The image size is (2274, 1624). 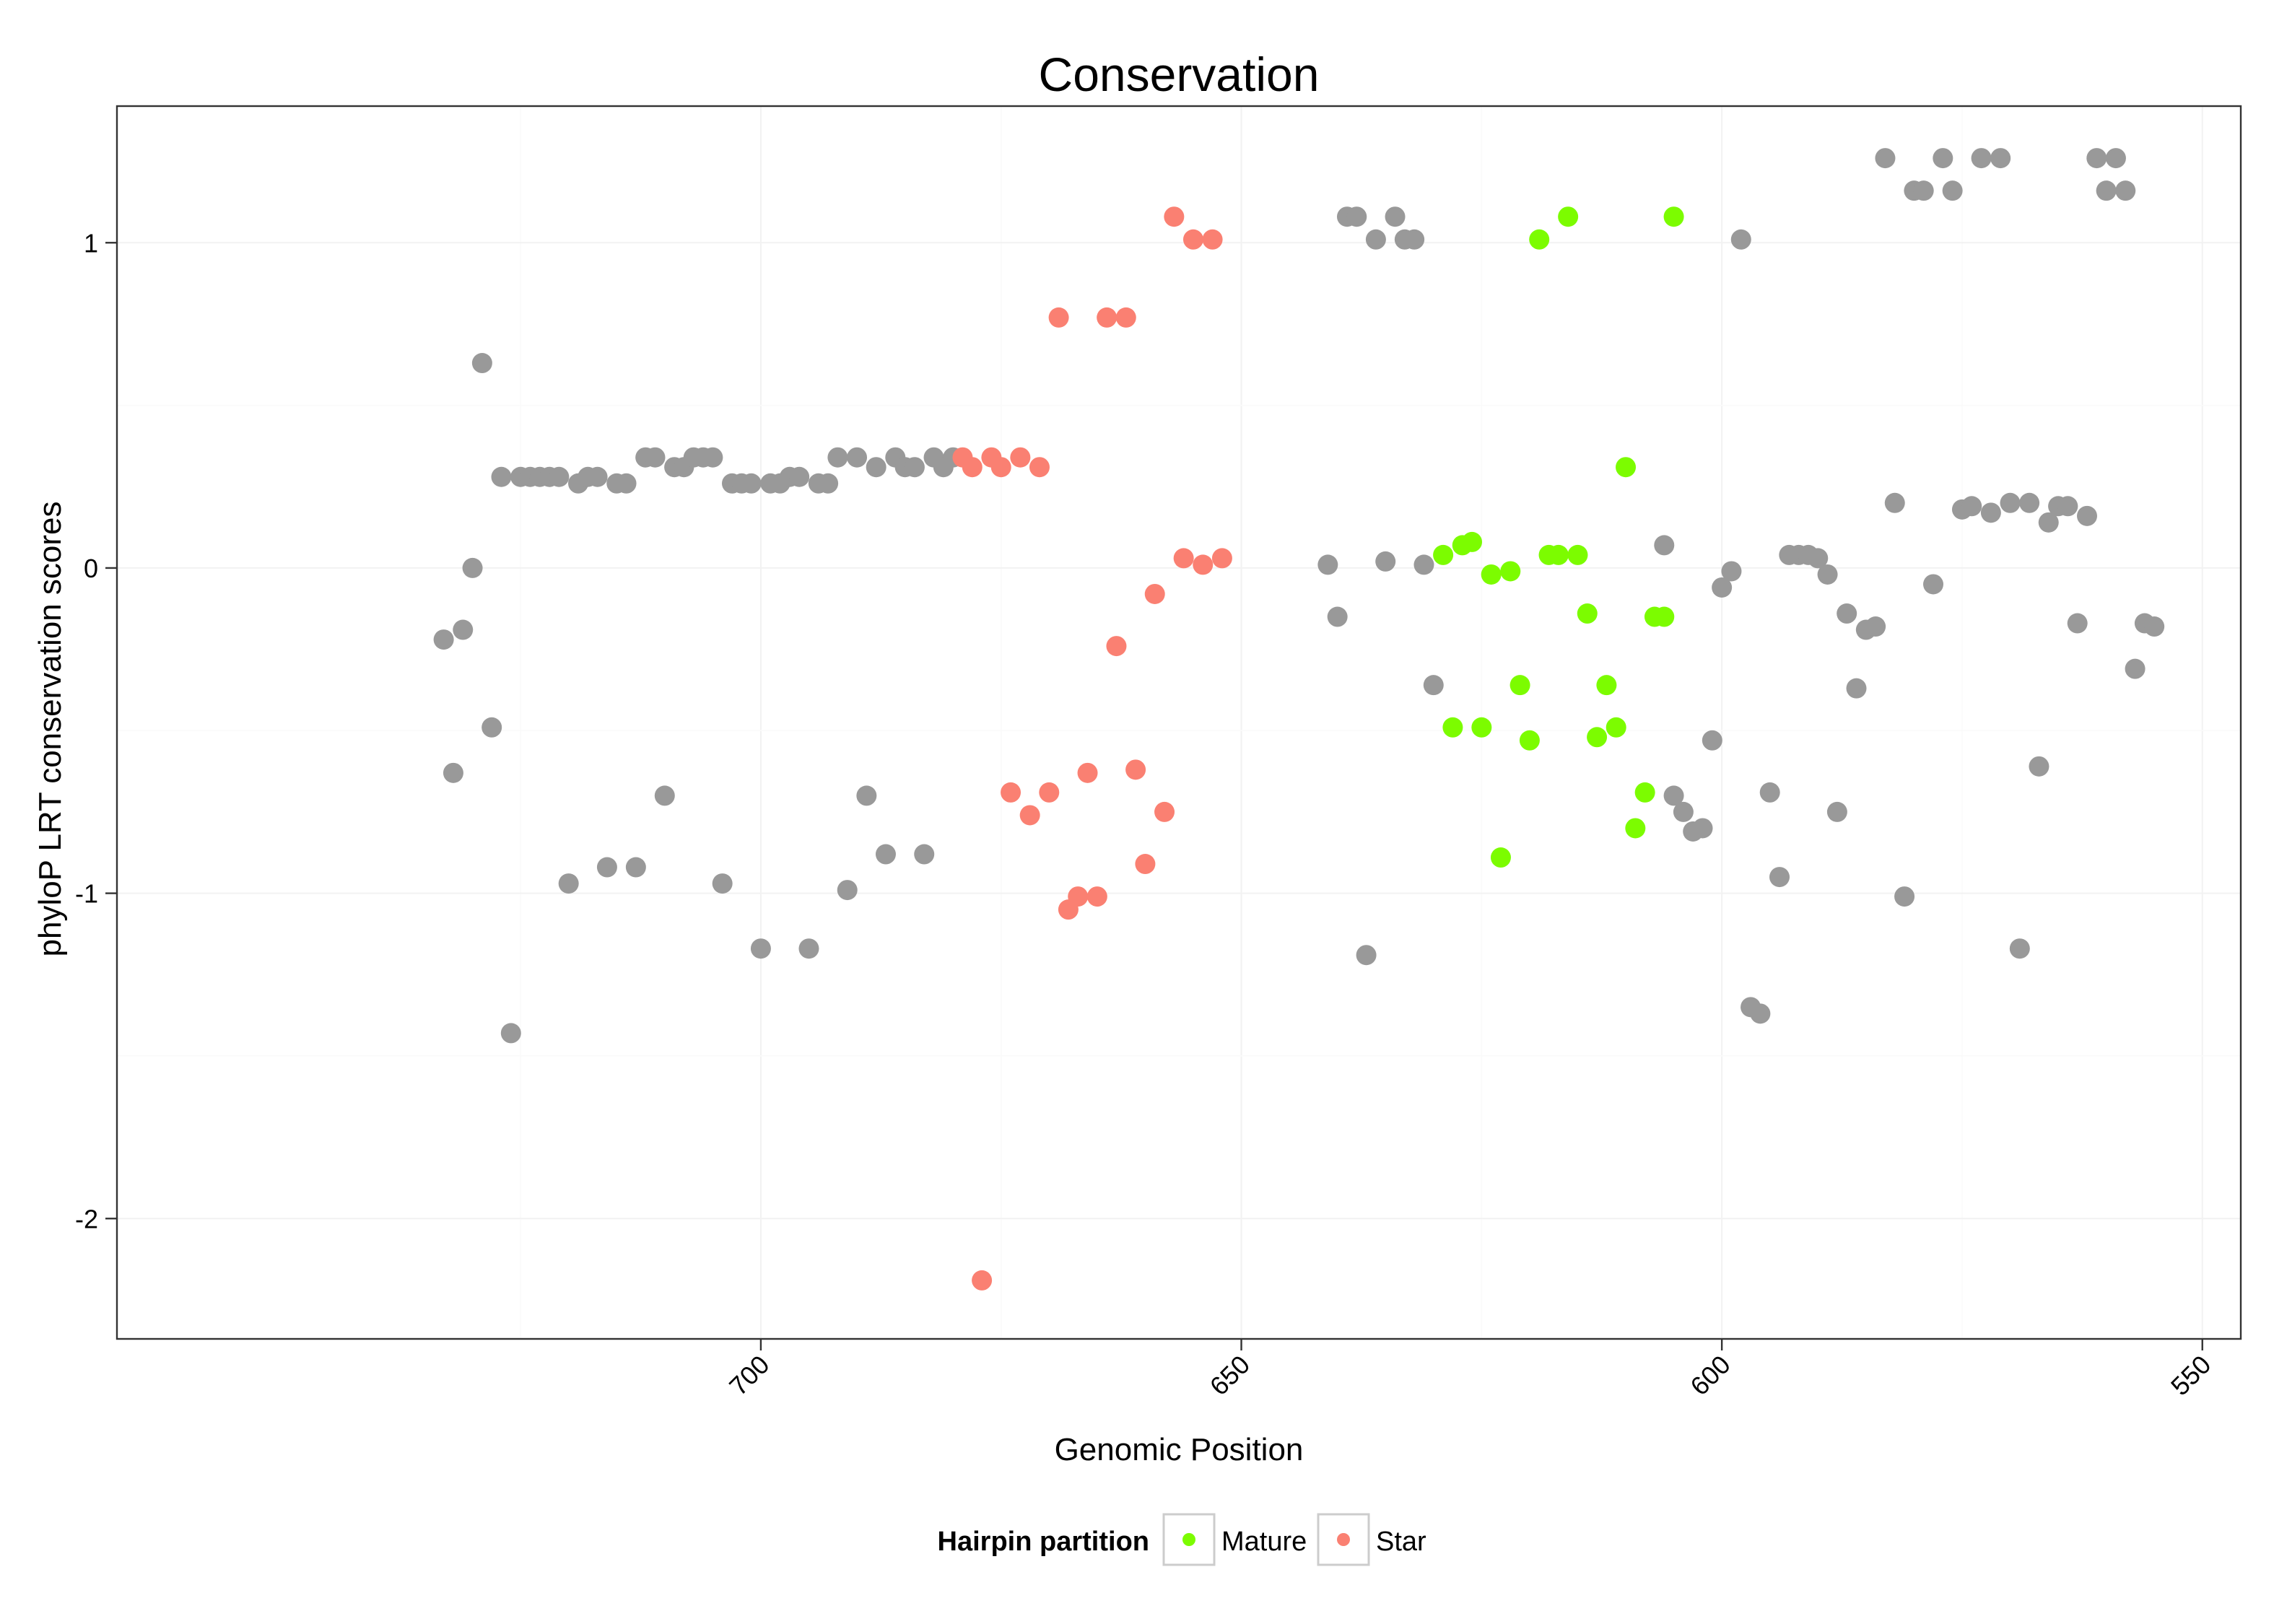 I want to click on legend-title: Hairpin partition, so click(x=1043, y=1542).